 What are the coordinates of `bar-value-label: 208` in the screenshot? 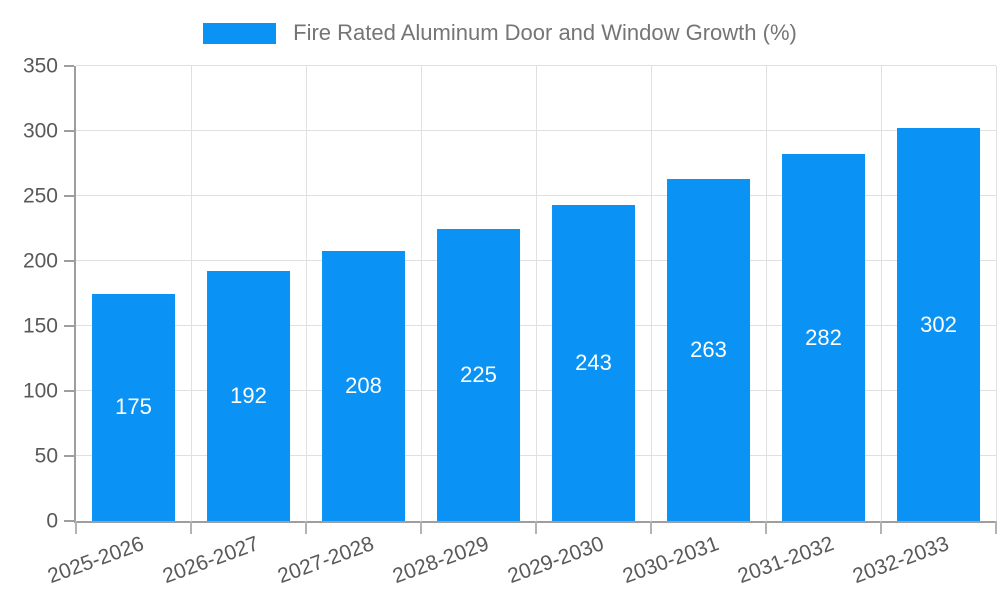 It's located at (363, 385).